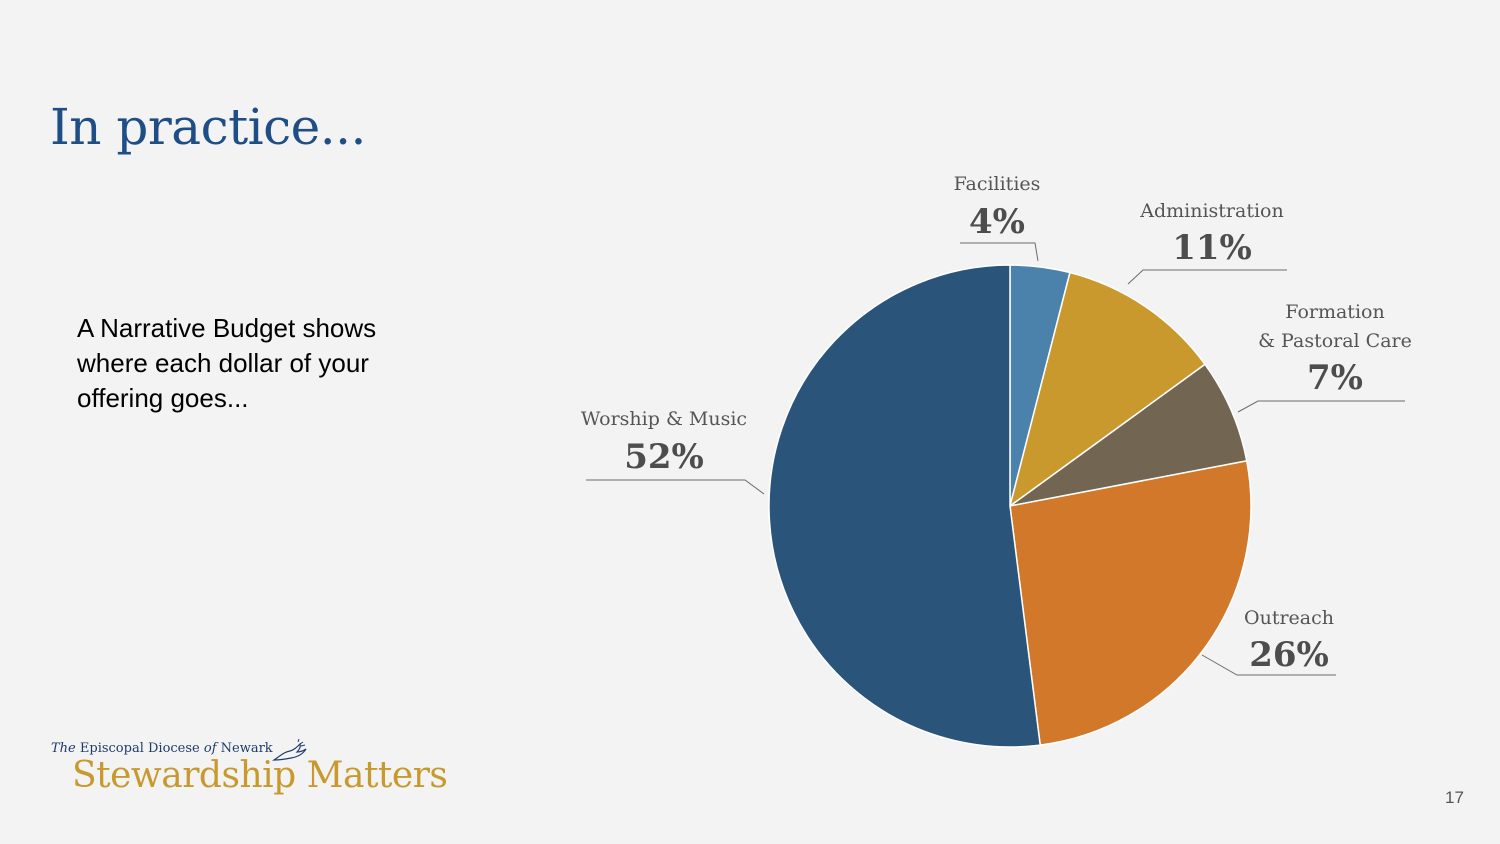 Image resolution: width=1500 pixels, height=844 pixels. What do you see at coordinates (260, 775) in the screenshot?
I see `logo-wordmark: Stewardship Matters` at bounding box center [260, 775].